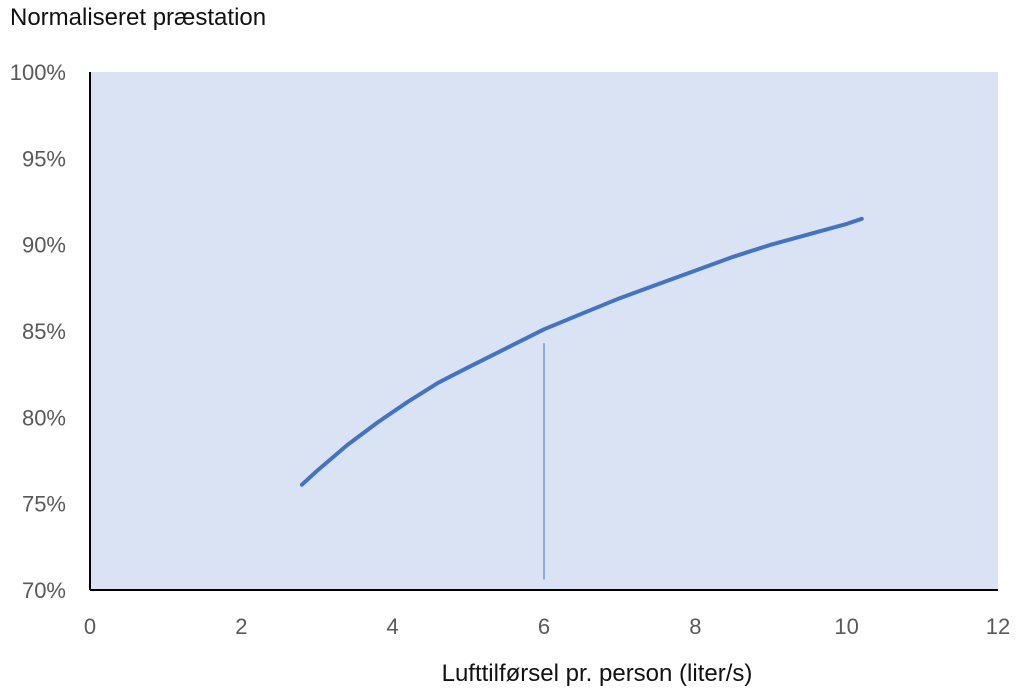  I want to click on x-tick-label: 12, so click(998, 626).